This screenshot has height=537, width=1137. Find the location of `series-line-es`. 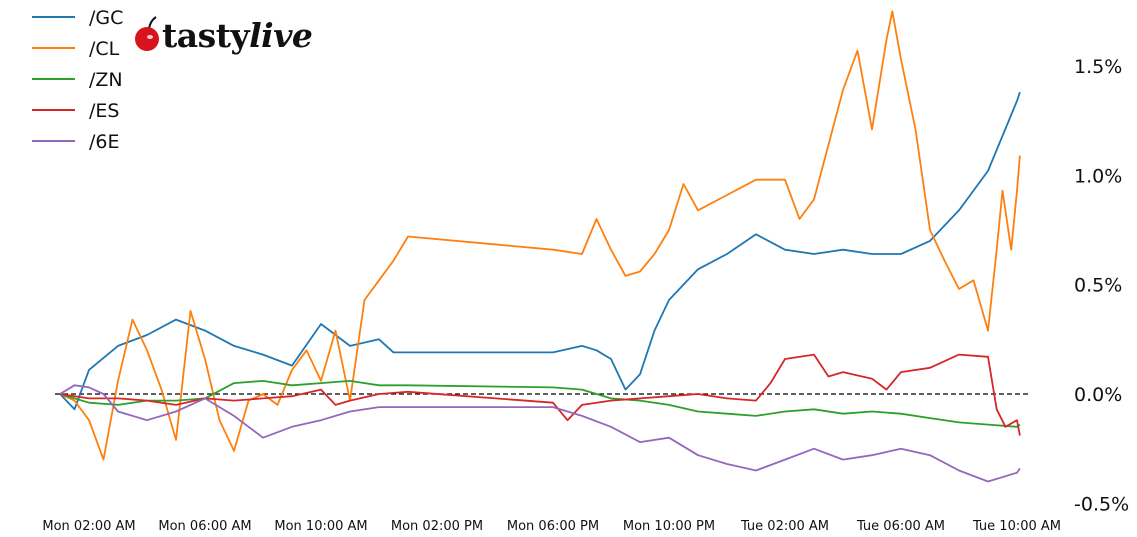

series-line-es is located at coordinates (540, 394).